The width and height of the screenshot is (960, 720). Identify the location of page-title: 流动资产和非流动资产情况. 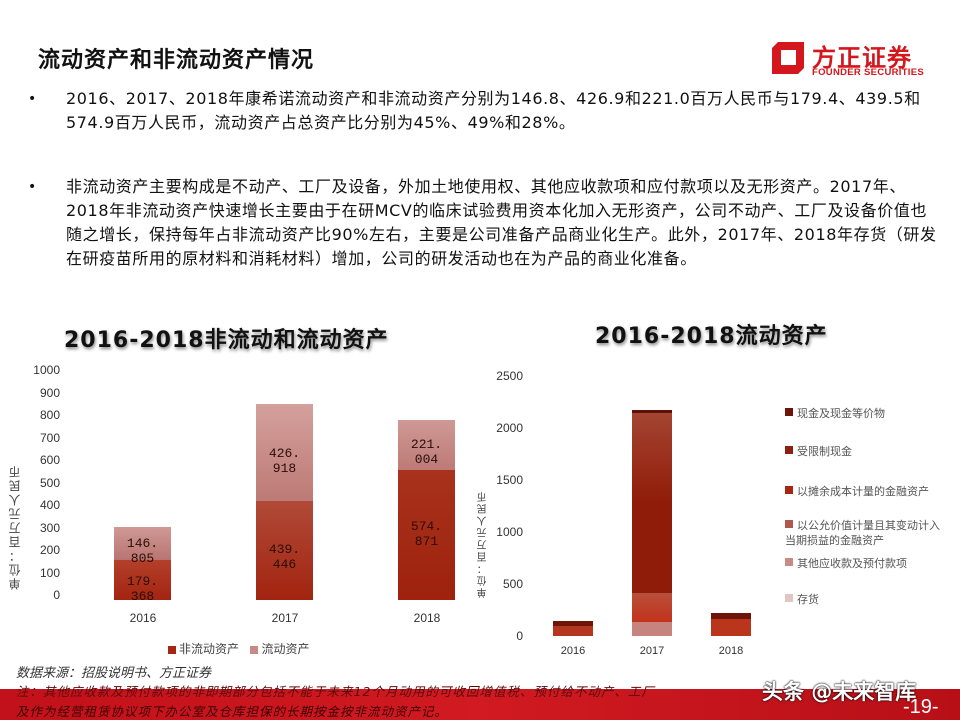
(176, 60).